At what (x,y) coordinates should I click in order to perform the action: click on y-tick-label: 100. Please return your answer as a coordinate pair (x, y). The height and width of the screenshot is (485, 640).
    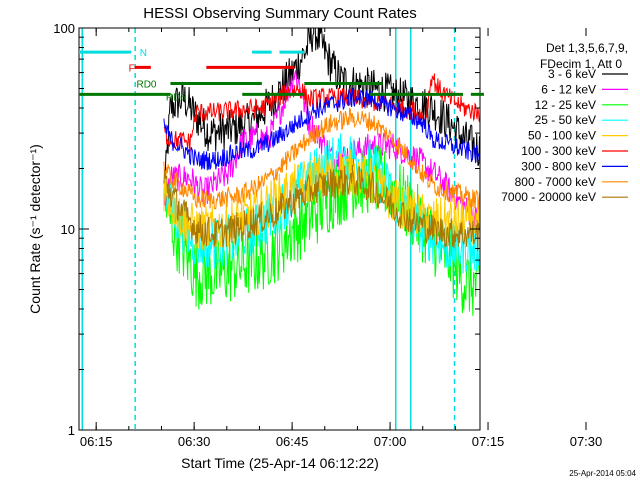
    Looking at the image, I should click on (64, 28).